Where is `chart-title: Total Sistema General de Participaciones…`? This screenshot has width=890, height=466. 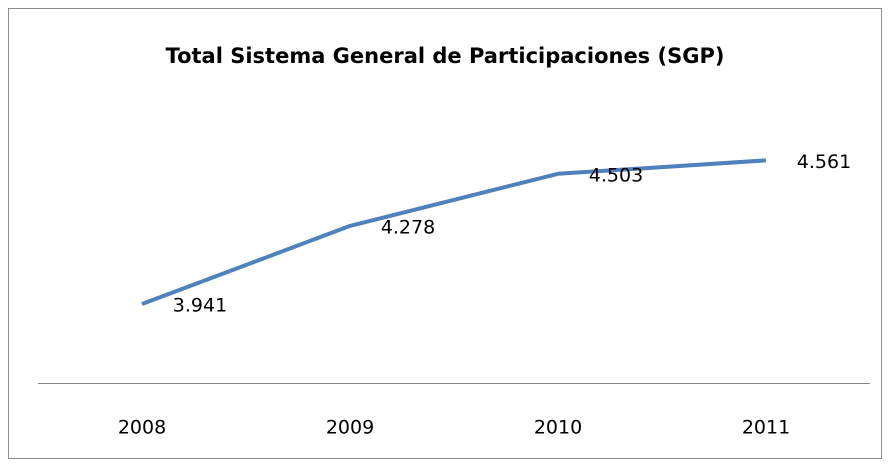 chart-title: Total Sistema General de Participaciones… is located at coordinates (445, 56).